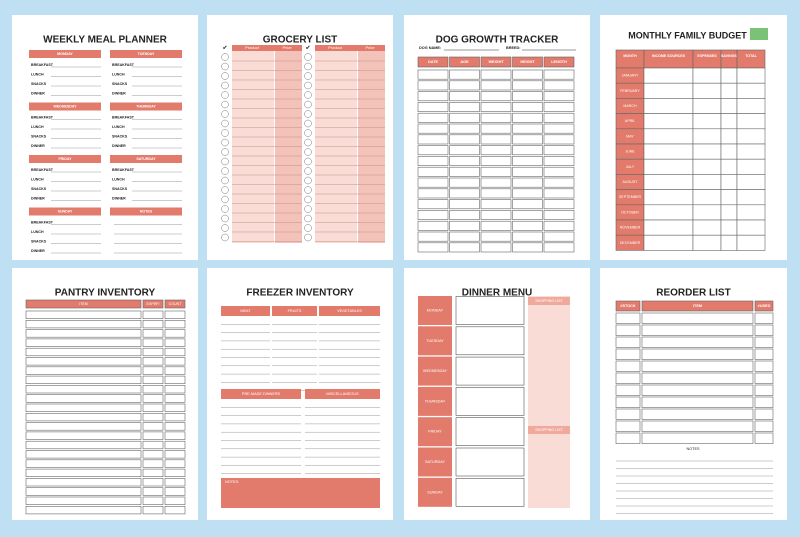  I want to click on section-label: MISCELLANEOUS, so click(342, 394).